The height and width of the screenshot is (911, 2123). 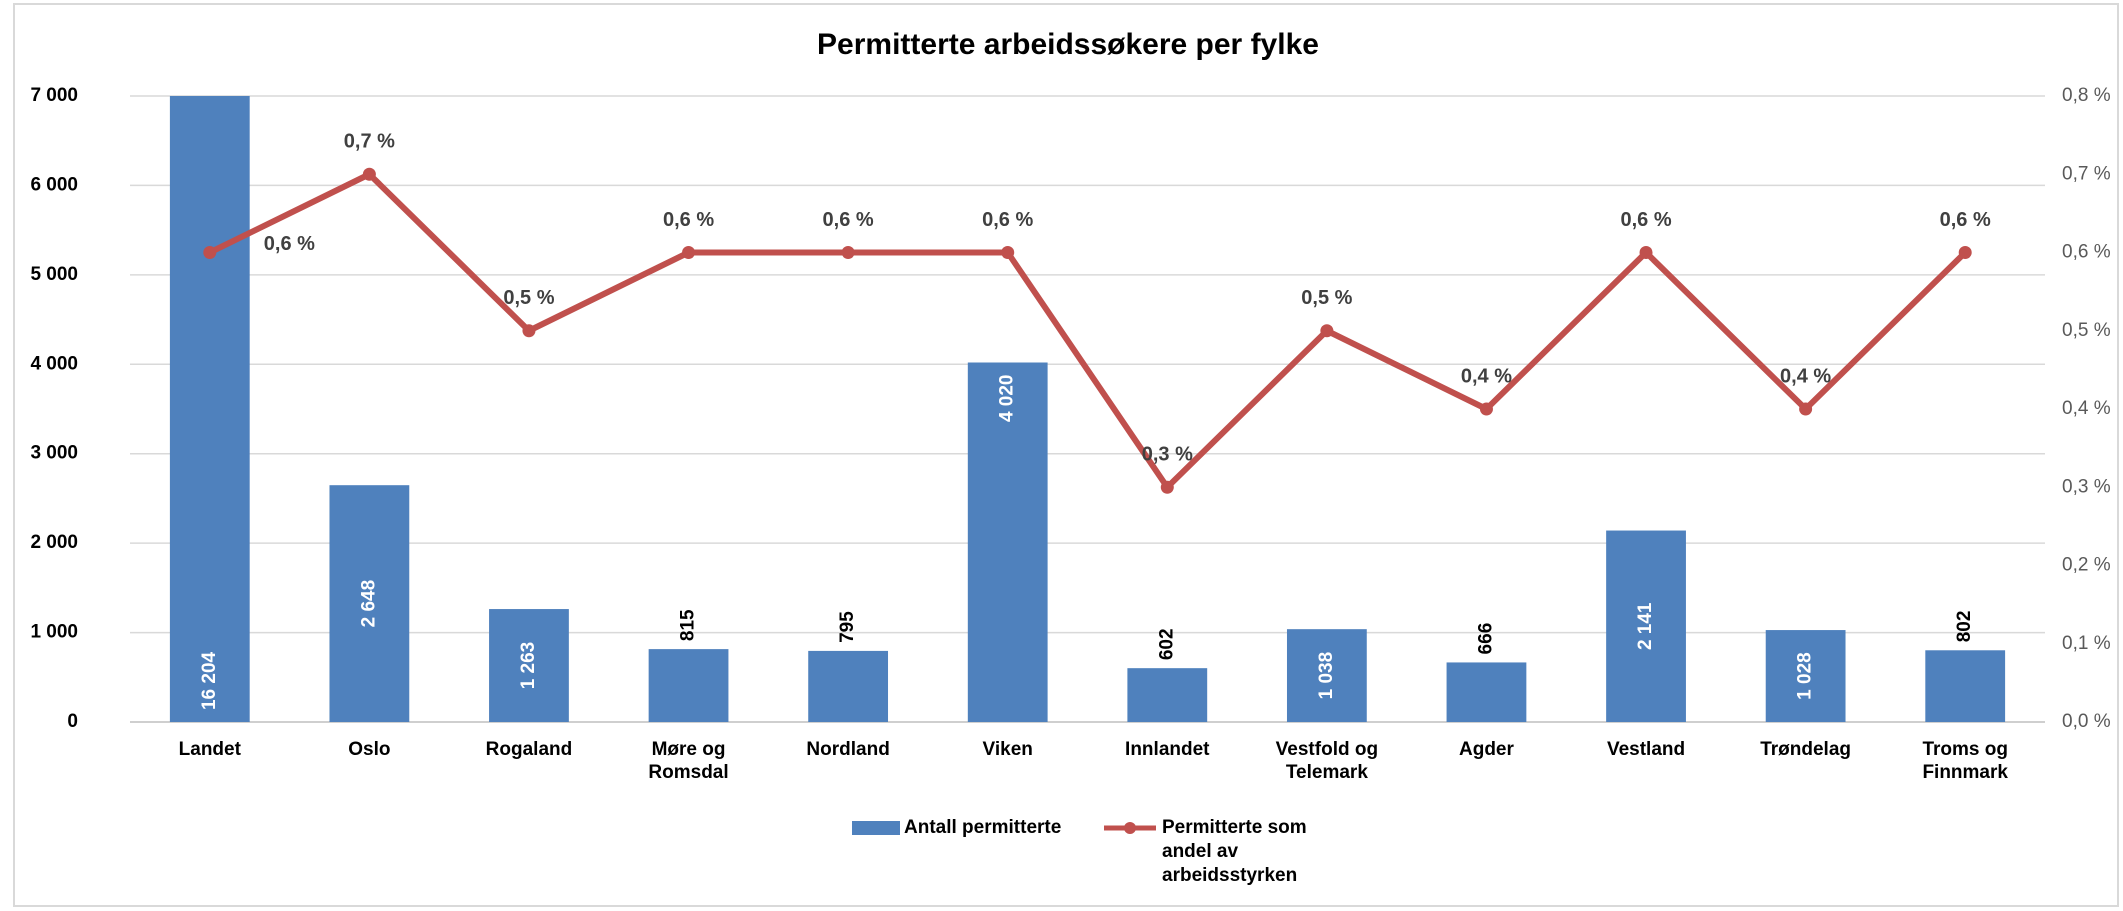 What do you see at coordinates (54, 95) in the screenshot?
I see `y-tick-label: 7 000` at bounding box center [54, 95].